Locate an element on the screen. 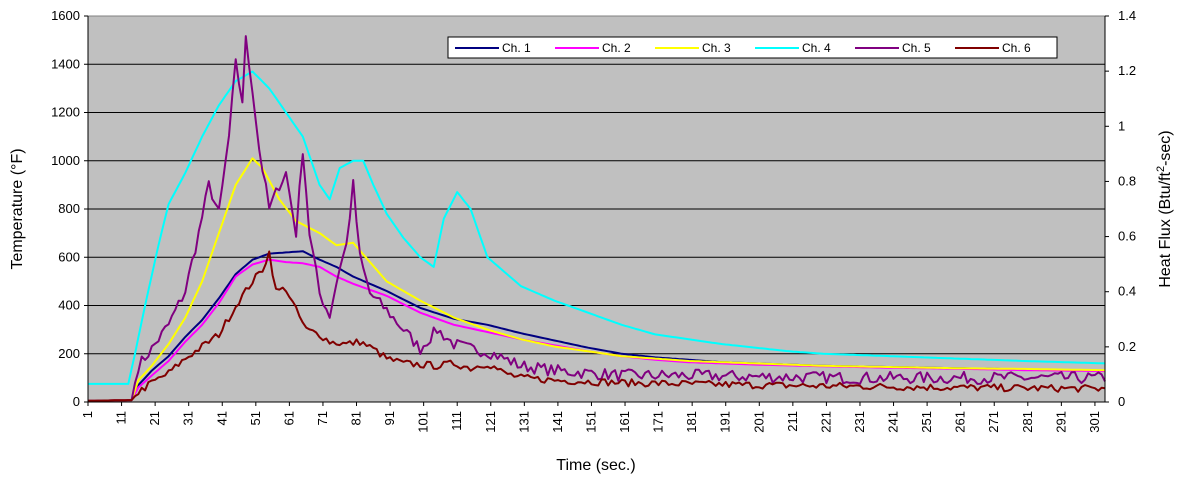 The height and width of the screenshot is (481, 1183). x-tick-label: 271 is located at coordinates (993, 422).